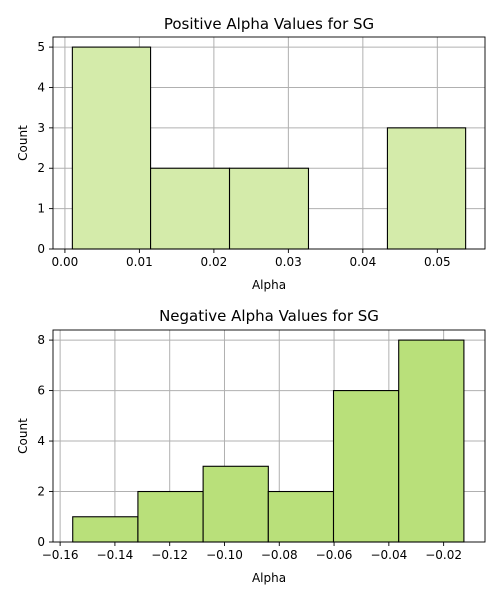 This screenshot has height=600, width=500. What do you see at coordinates (41, 542) in the screenshot?
I see `chart-1-y-tick-label: 0` at bounding box center [41, 542].